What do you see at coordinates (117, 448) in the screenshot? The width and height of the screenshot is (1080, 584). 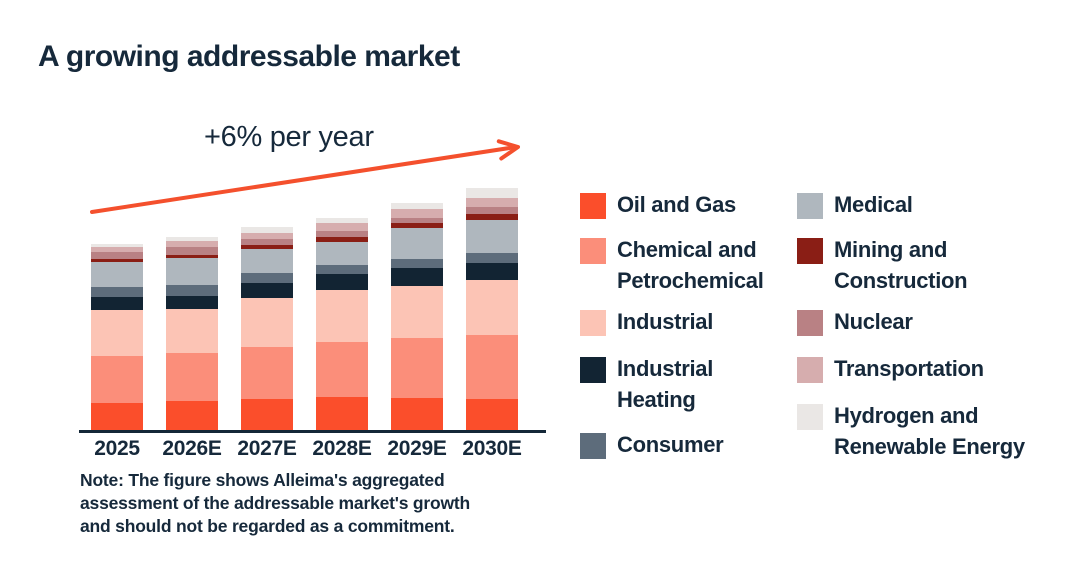 I see `x-tick-2025: 2025` at bounding box center [117, 448].